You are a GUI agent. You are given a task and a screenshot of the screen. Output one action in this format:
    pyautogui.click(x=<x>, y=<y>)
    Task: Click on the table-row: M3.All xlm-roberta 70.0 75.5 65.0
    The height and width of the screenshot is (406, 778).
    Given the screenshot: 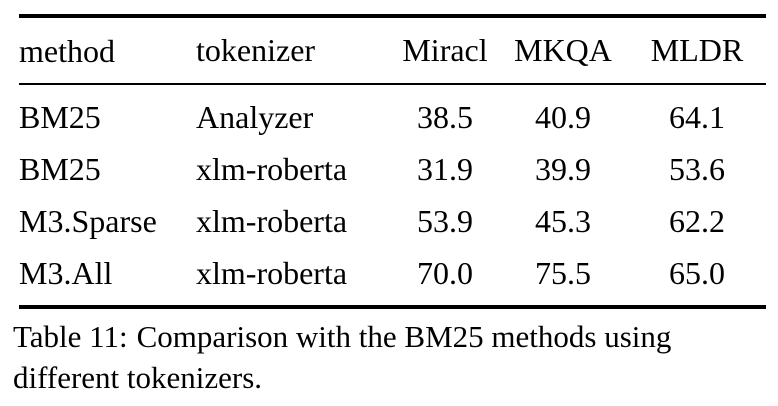 What is the action you would take?
    pyautogui.click(x=392, y=277)
    